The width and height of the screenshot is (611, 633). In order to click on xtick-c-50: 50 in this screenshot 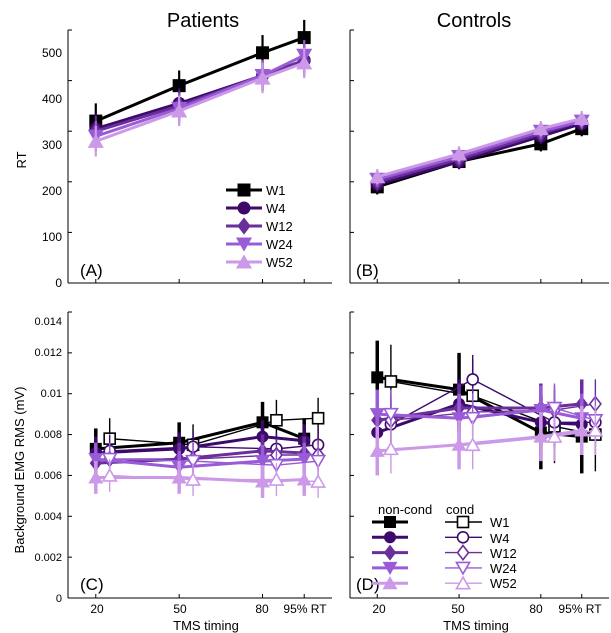, I will do `click(180, 609)`.